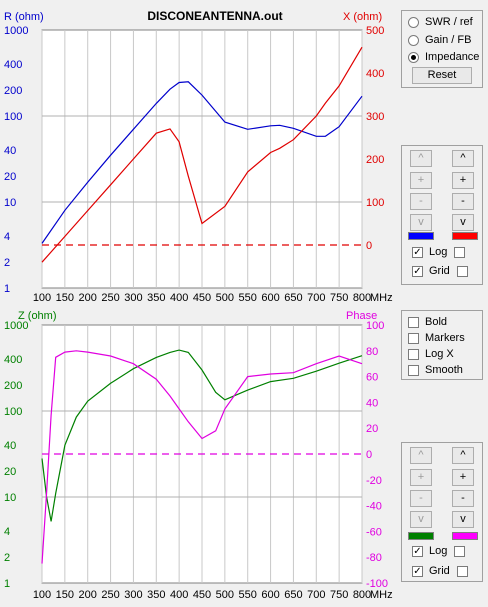 This screenshot has height=607, width=488. What do you see at coordinates (16, 326) in the screenshot?
I see `bottom-left-tick-label: 1000` at bounding box center [16, 326].